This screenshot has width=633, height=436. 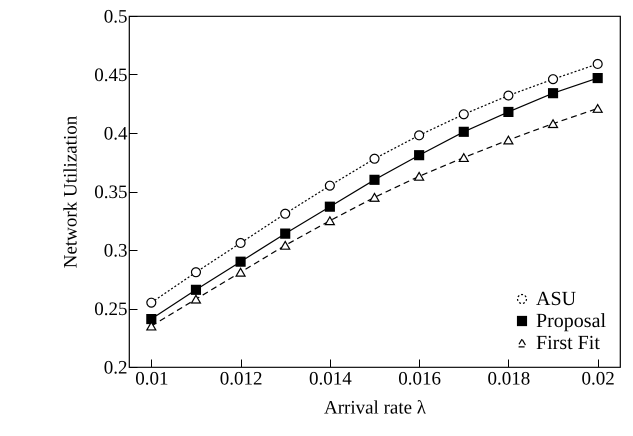 What do you see at coordinates (111, 75) in the screenshot?
I see `y-tick-label: 0.45` at bounding box center [111, 75].